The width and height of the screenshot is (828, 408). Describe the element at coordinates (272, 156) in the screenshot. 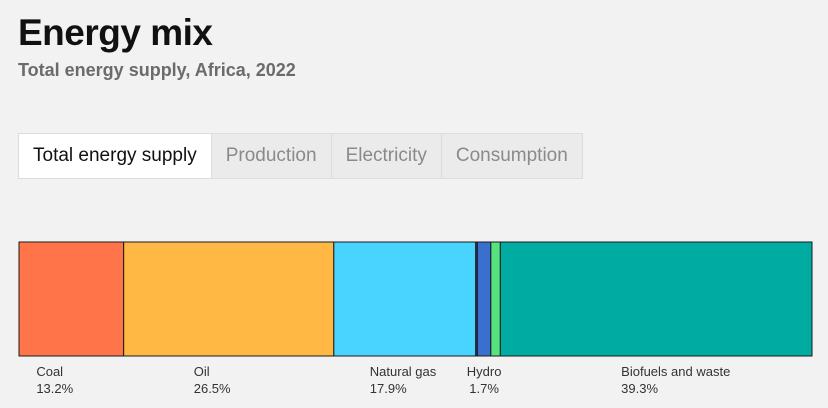

I see `tab-production: Production` at that location.